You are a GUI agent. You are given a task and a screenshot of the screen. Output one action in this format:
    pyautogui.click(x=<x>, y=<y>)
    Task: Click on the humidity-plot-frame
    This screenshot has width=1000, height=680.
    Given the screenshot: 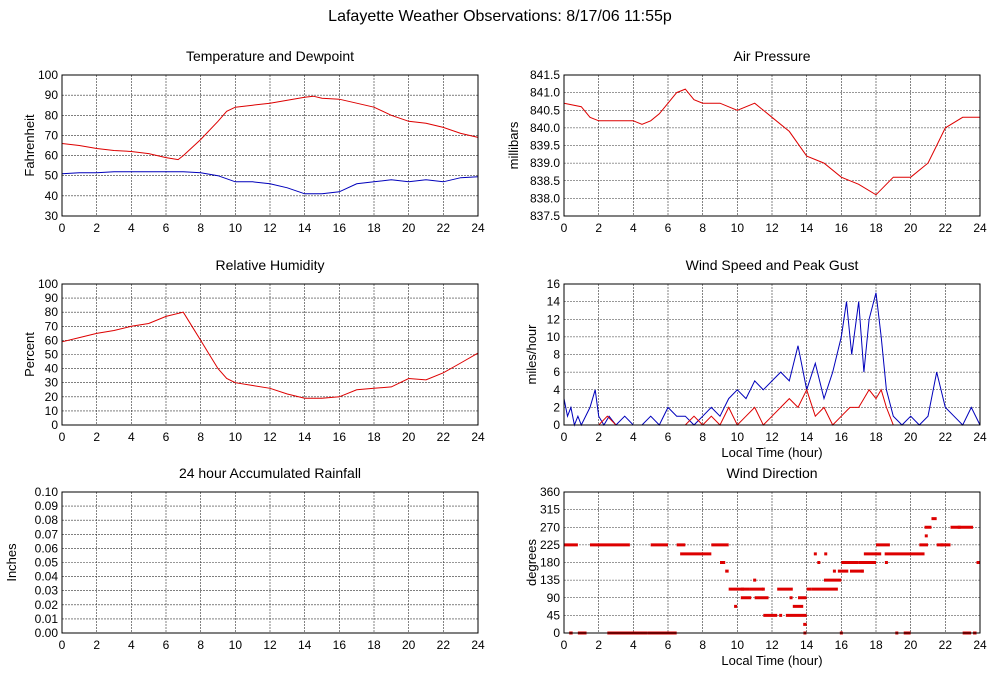 What is the action you would take?
    pyautogui.click(x=270, y=354)
    